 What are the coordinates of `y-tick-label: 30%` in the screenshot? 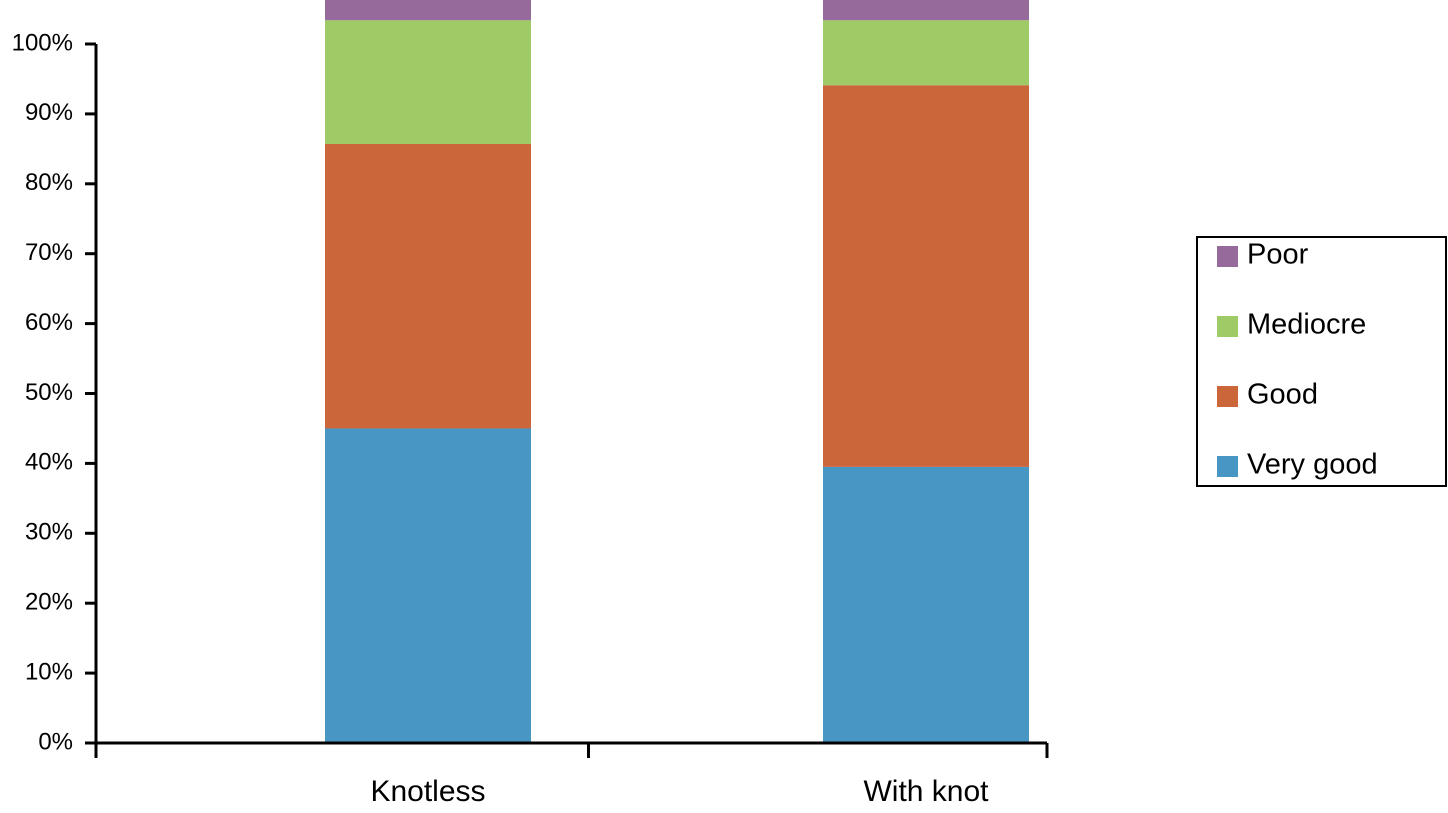 It's located at (49, 532).